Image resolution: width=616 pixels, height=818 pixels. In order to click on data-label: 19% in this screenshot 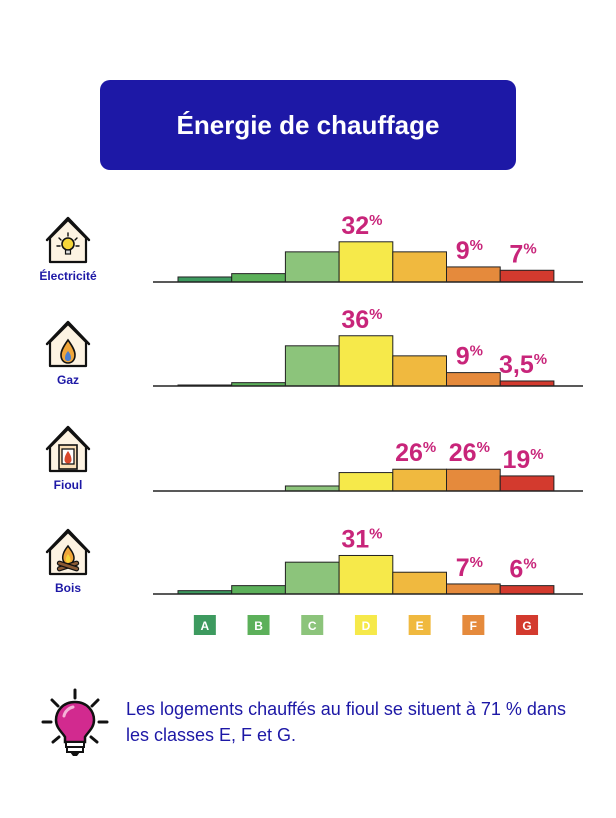, I will do `click(522, 460)`.